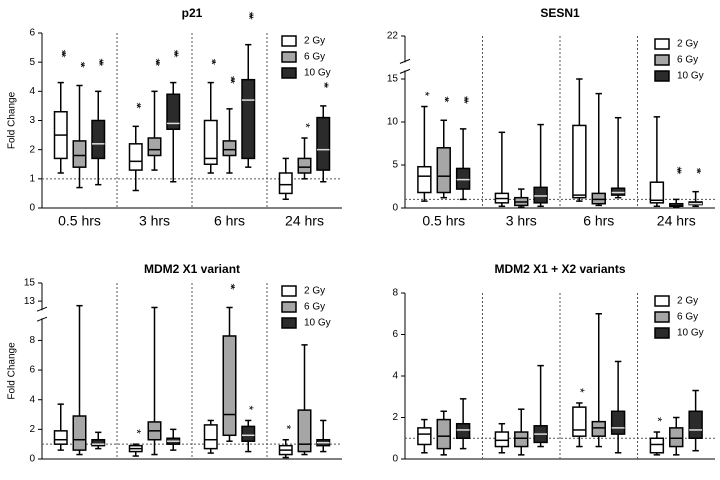  I want to click on chart-title: MDM2 X1 variant, so click(192, 269).